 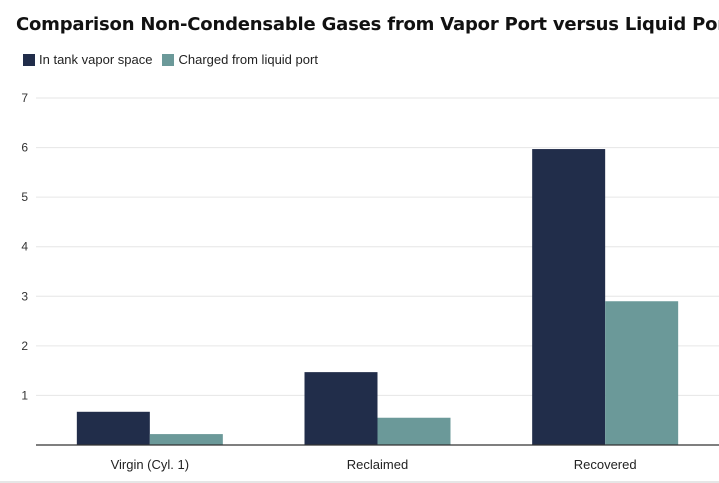 What do you see at coordinates (605, 464) in the screenshot?
I see `x-tick-label: Recovered` at bounding box center [605, 464].